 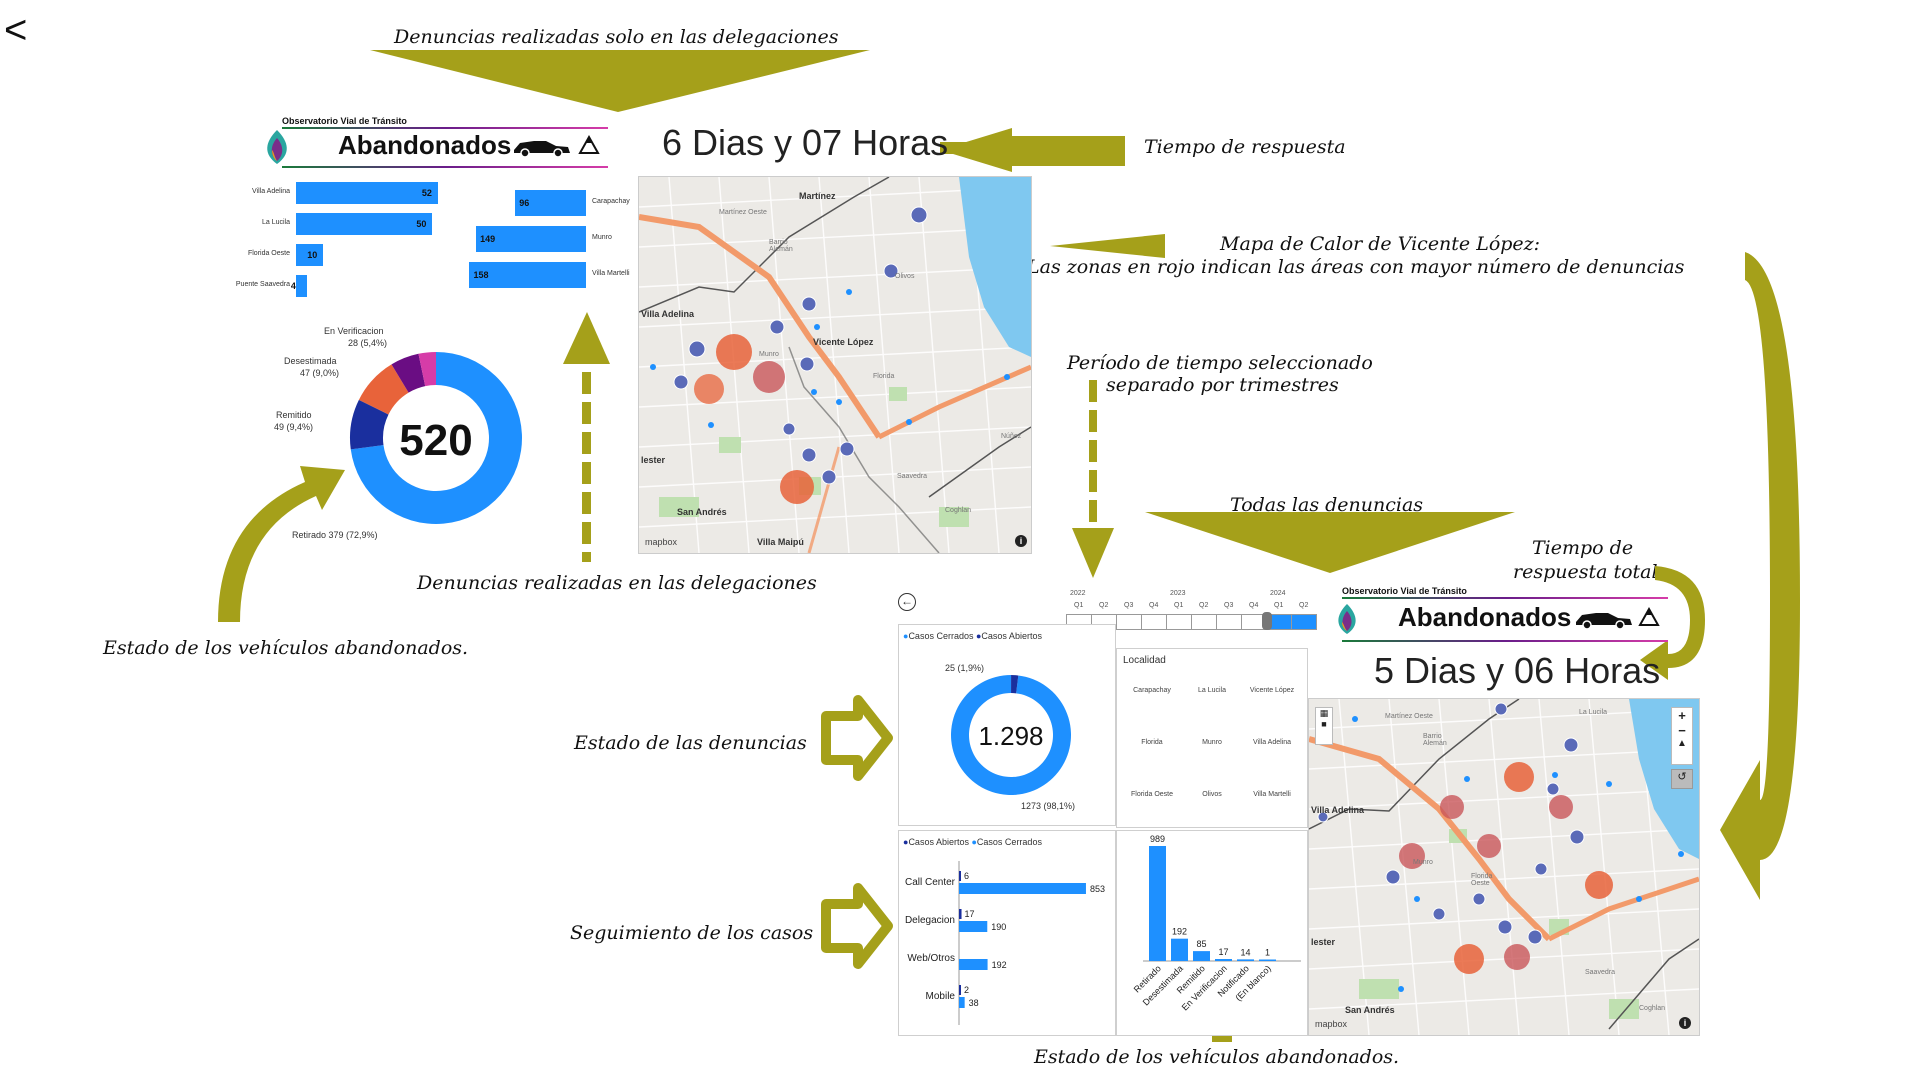 I want to click on bar-value: 96, so click(x=524, y=203).